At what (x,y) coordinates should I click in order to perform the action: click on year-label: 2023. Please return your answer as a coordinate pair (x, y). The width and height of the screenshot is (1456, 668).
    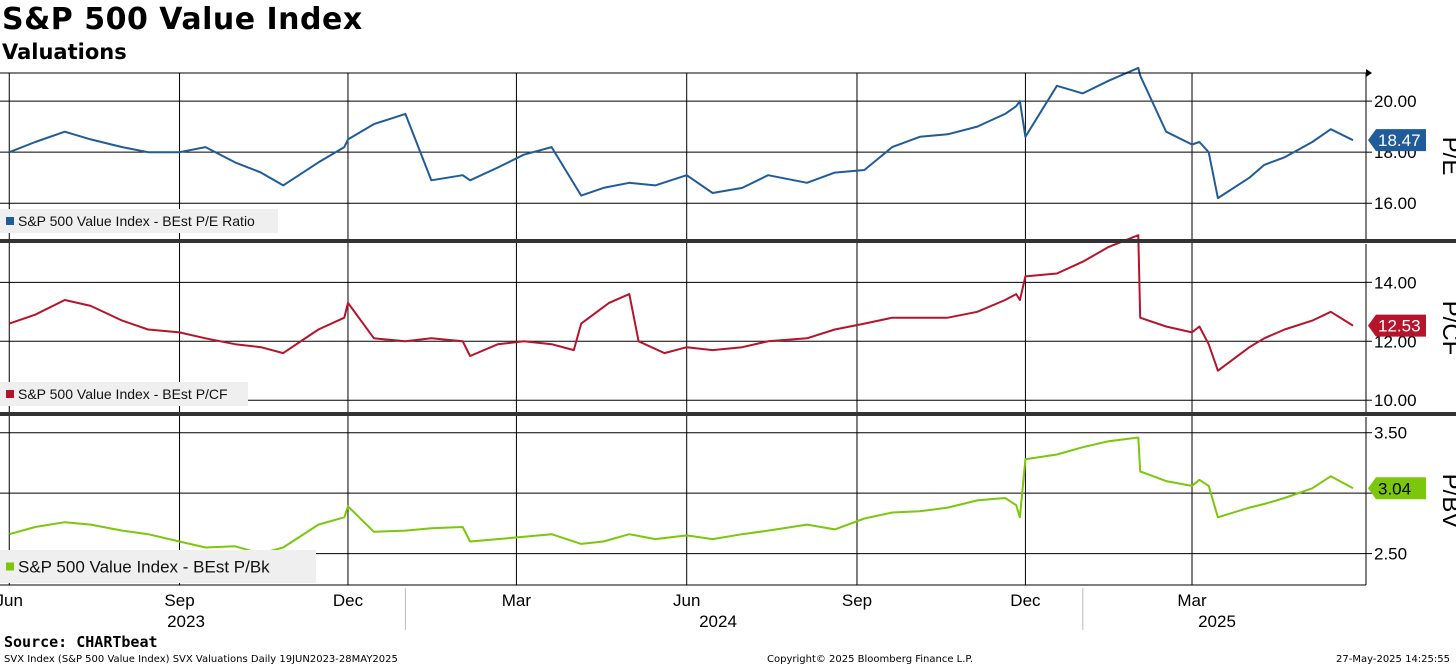
    Looking at the image, I should click on (186, 621).